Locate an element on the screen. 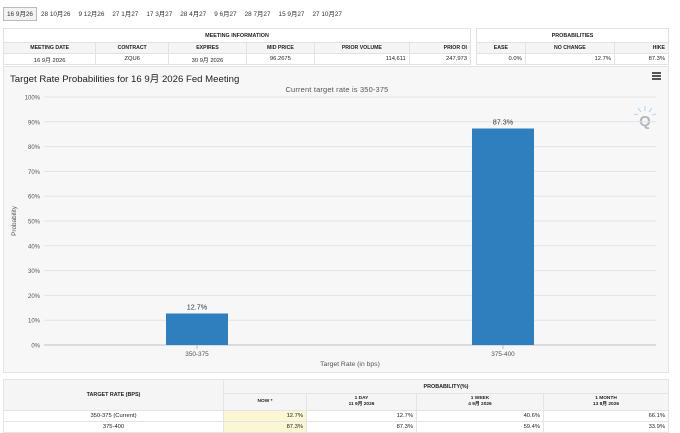  prior-oi-value: 247,973 is located at coordinates (440, 59).